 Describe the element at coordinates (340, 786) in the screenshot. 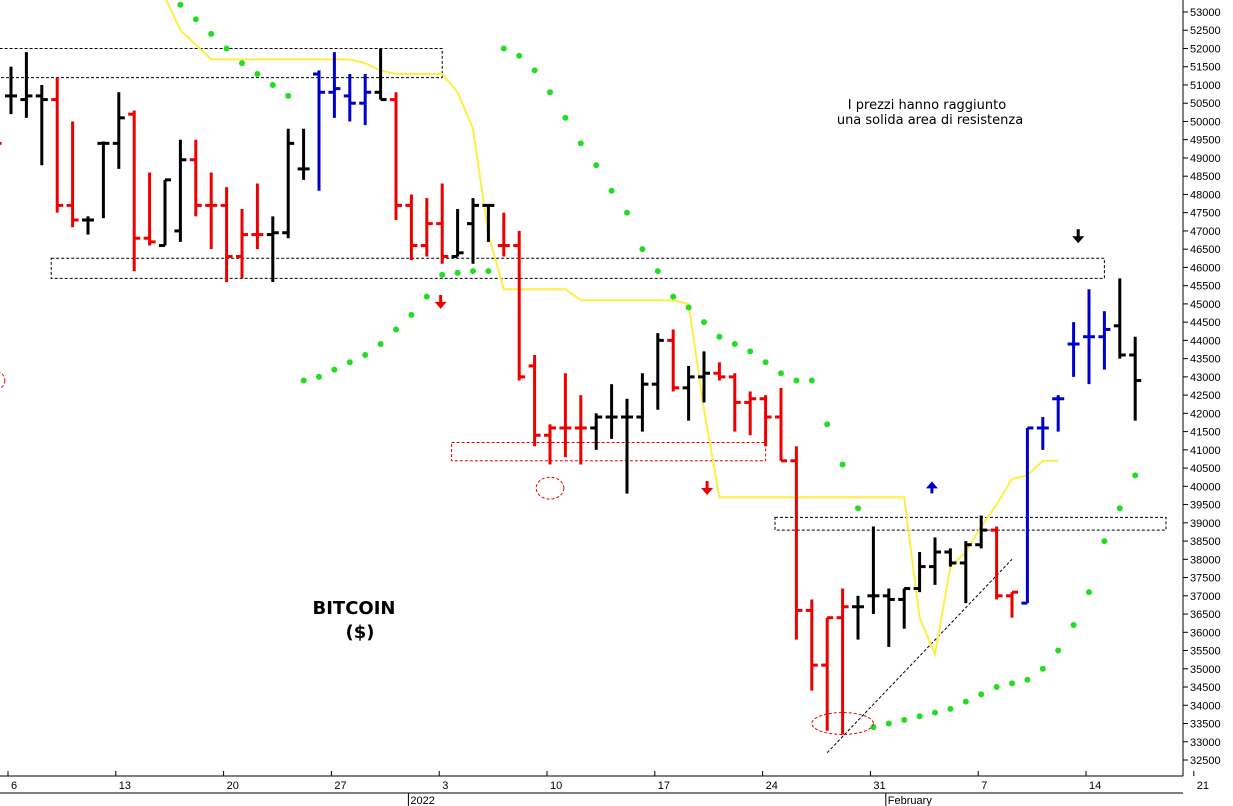

I see `x-tick-label-3: 27` at that location.